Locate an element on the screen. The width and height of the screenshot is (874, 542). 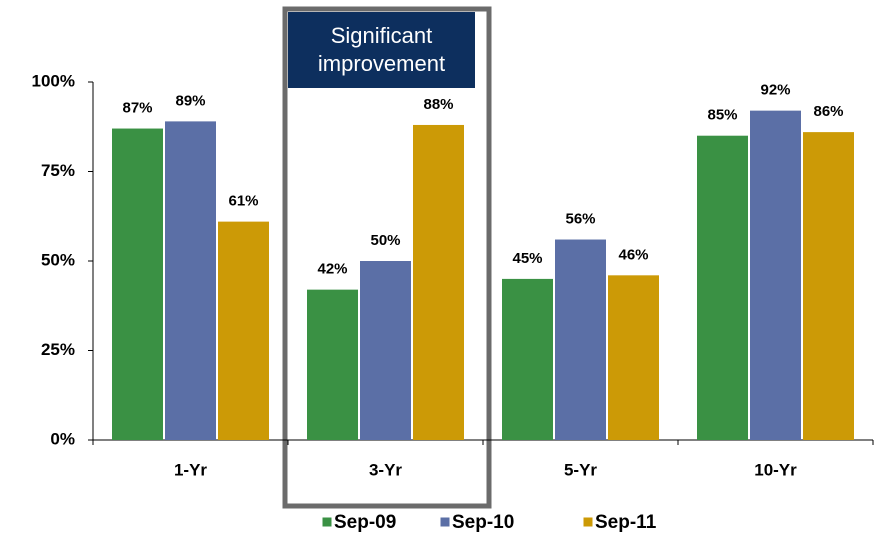
y-tick-label: 50% is located at coordinates (58, 259).